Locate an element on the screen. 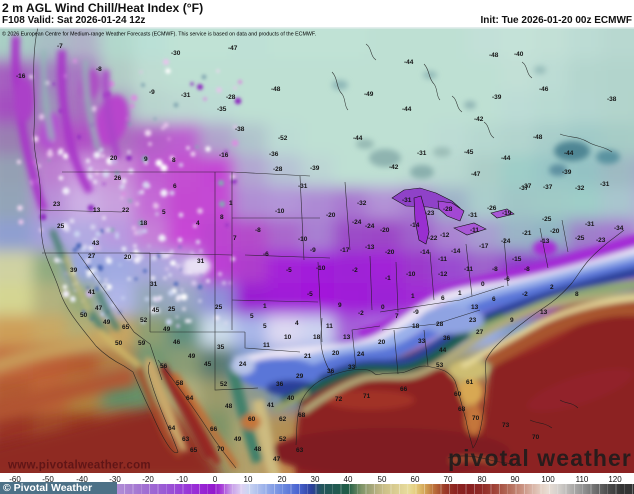 The height and width of the screenshot is (494, 634). svg-text: 9 is located at coordinates (340, 305).